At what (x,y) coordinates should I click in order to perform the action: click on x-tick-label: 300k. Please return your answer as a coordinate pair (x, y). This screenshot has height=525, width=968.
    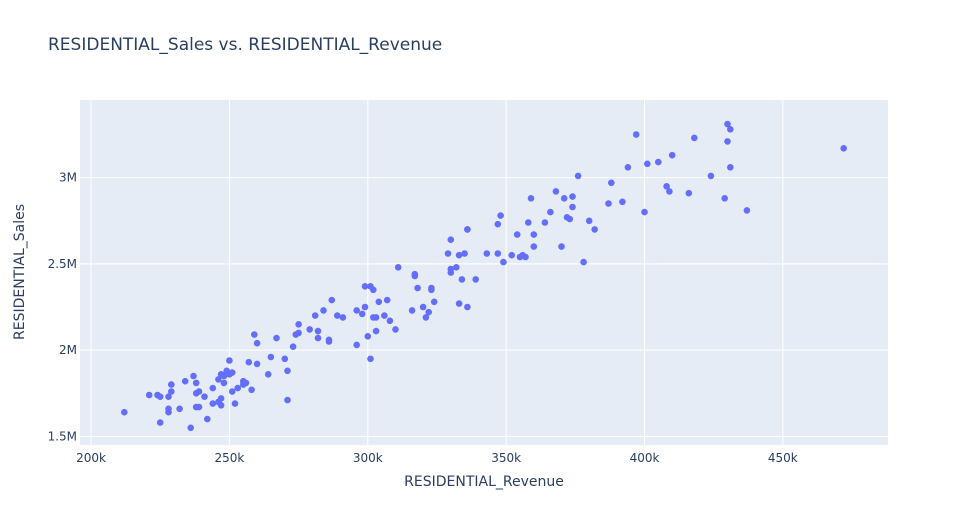
    Looking at the image, I should click on (368, 458).